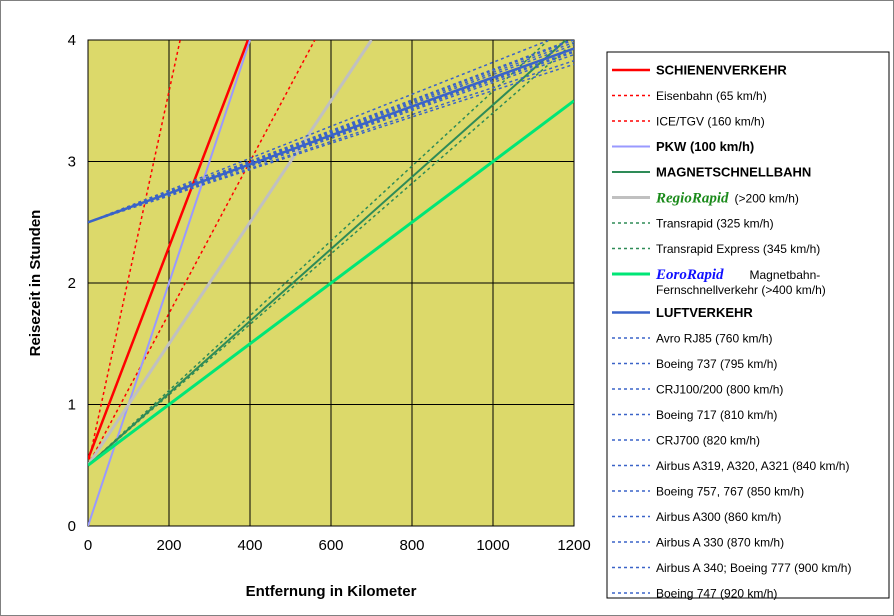 Image resolution: width=894 pixels, height=616 pixels. What do you see at coordinates (705, 146) in the screenshot?
I see `legend-label-3: PKW (100 km/h)` at bounding box center [705, 146].